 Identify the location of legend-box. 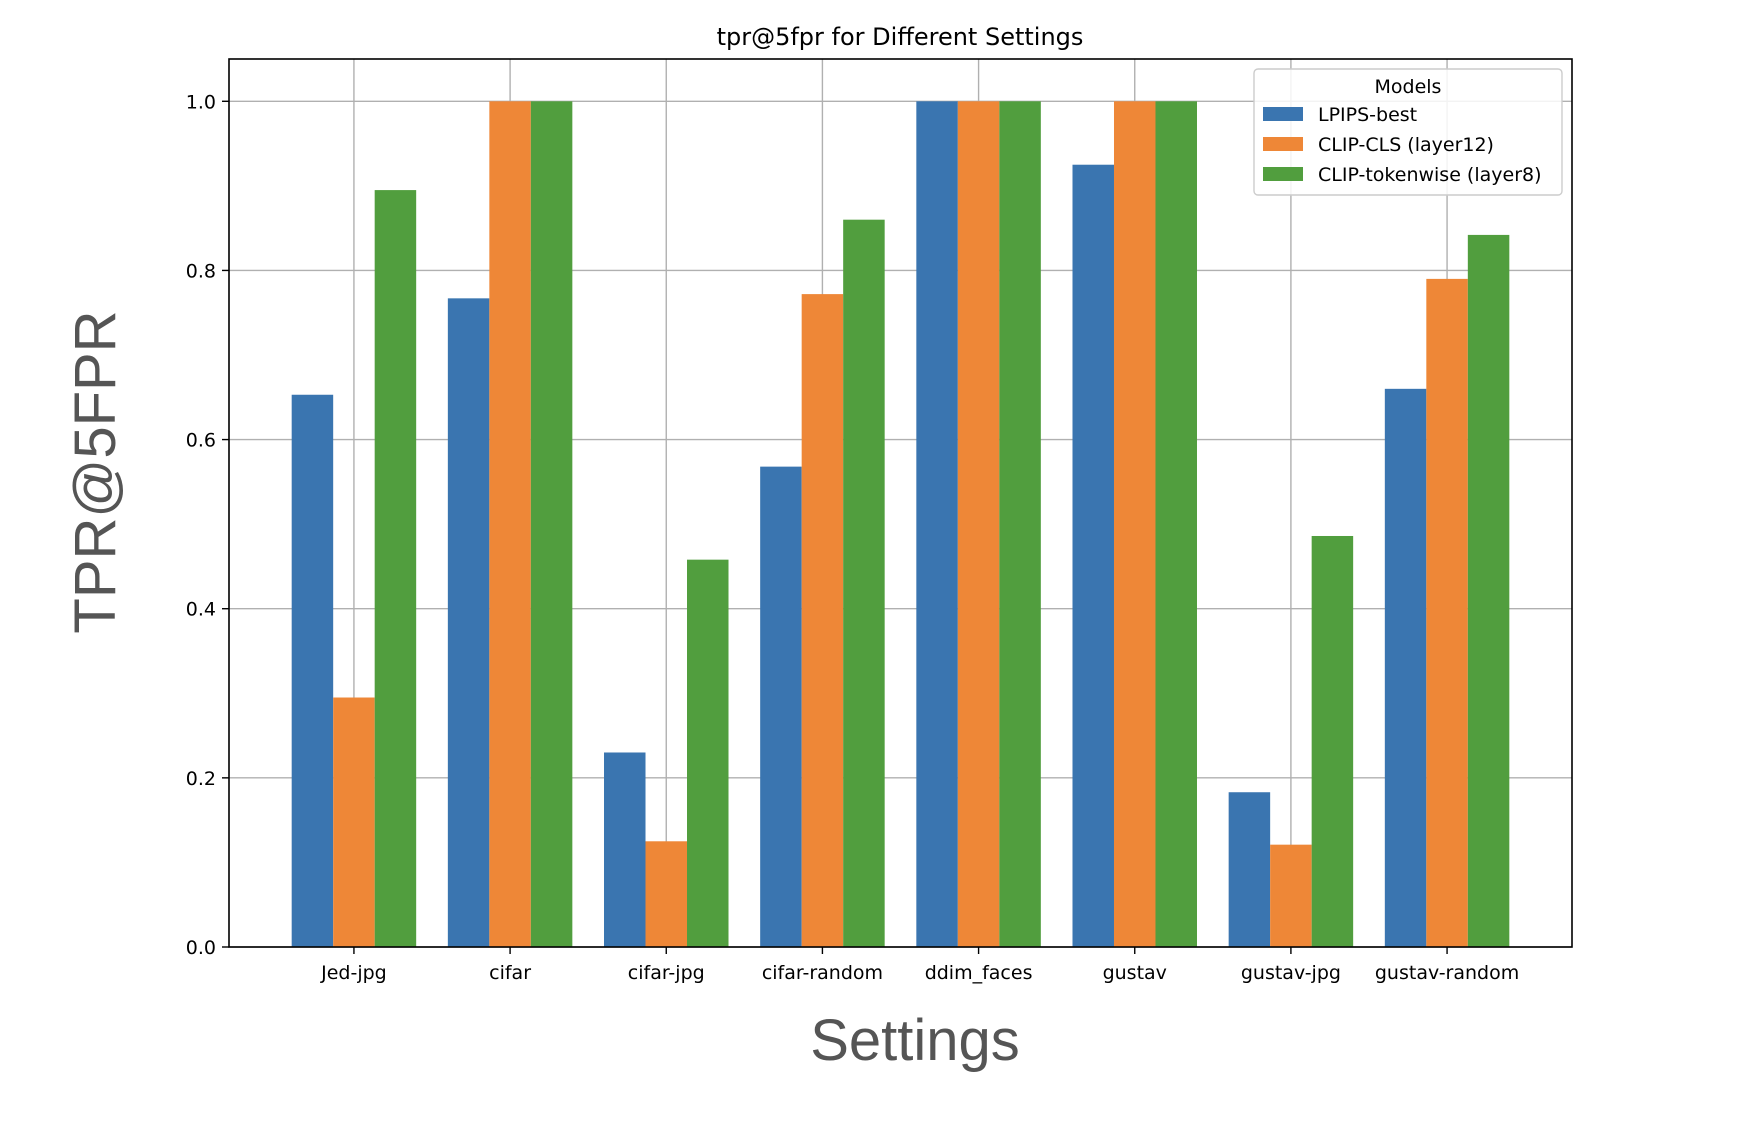
(1408, 132).